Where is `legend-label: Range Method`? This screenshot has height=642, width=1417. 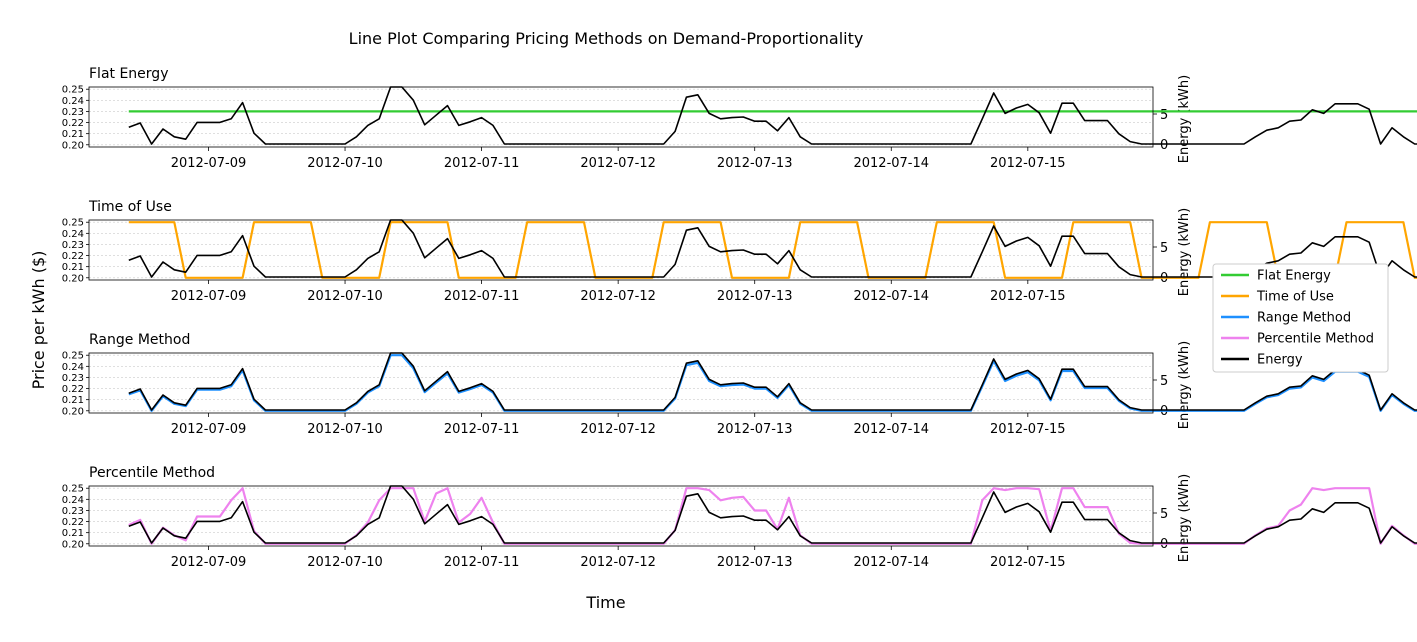 legend-label: Range Method is located at coordinates (1304, 318).